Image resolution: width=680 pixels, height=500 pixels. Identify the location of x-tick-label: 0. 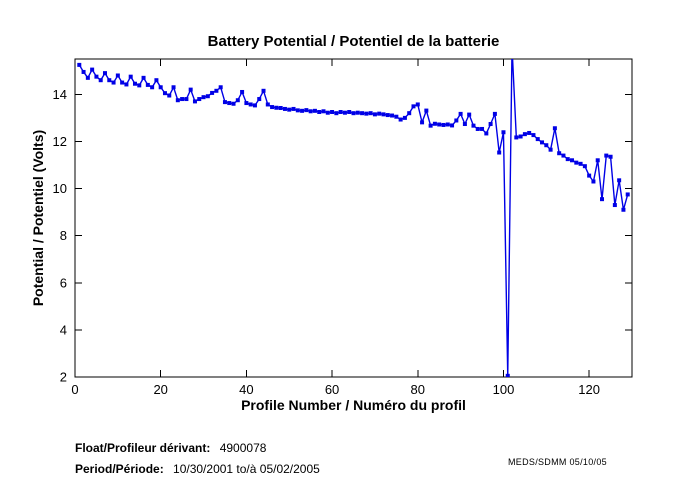
(74, 389).